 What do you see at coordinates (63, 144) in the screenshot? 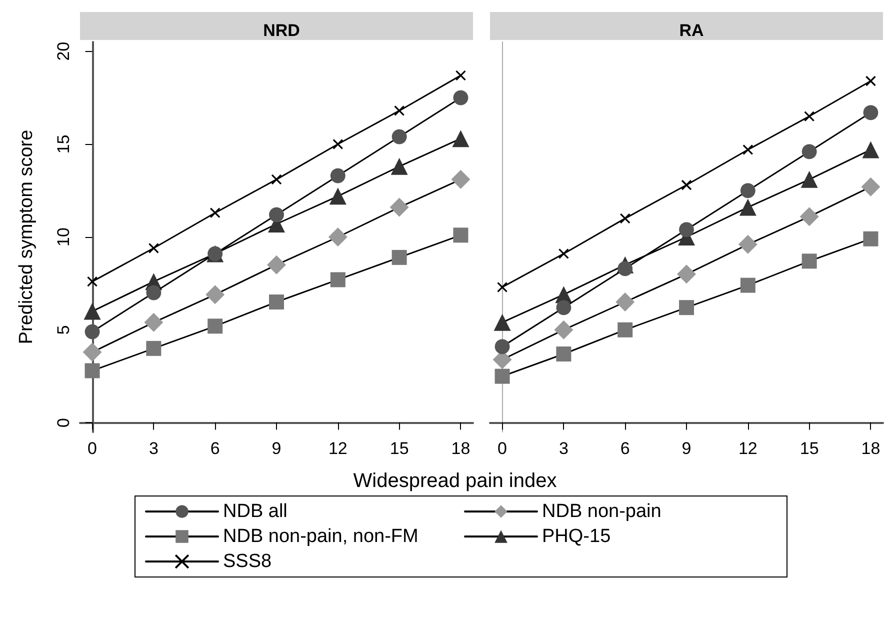
I see `y-tick-label: 15` at bounding box center [63, 144].